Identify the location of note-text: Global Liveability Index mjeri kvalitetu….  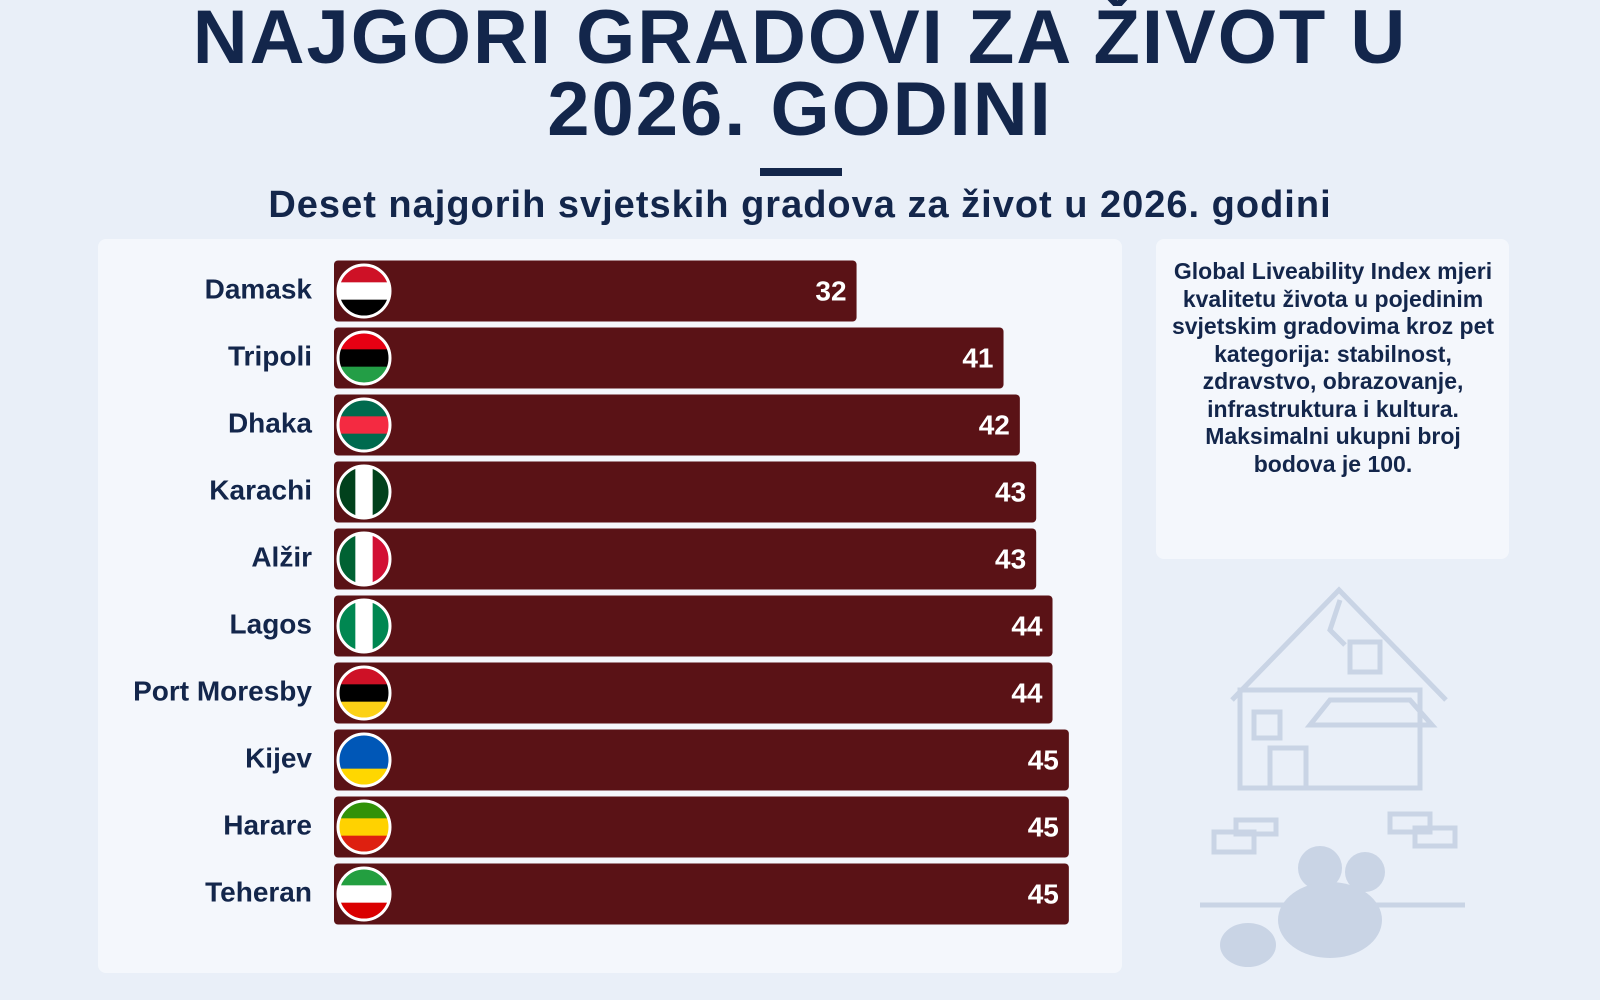
(1333, 367).